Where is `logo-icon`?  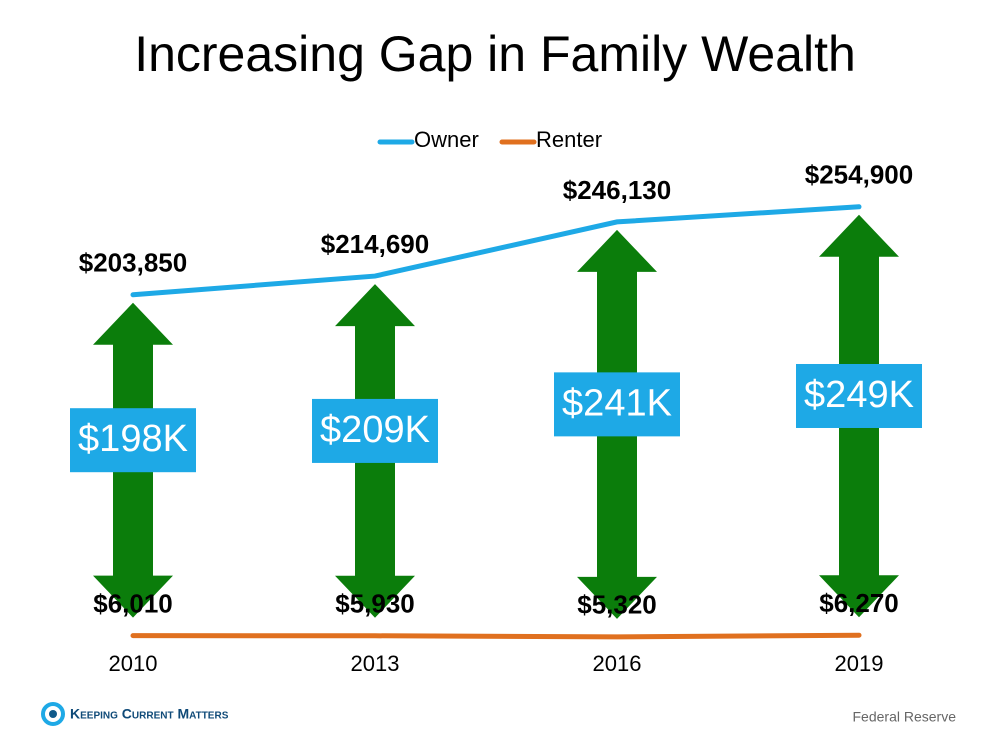 logo-icon is located at coordinates (53, 714).